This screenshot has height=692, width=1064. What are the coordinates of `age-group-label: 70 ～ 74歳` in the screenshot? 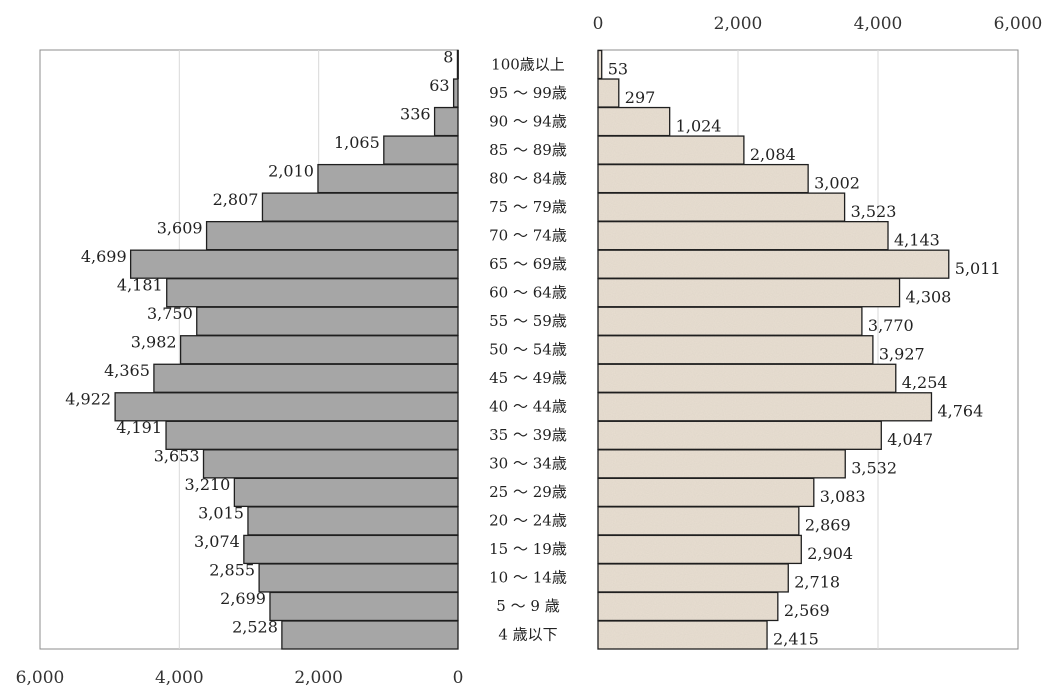 It's located at (528, 235).